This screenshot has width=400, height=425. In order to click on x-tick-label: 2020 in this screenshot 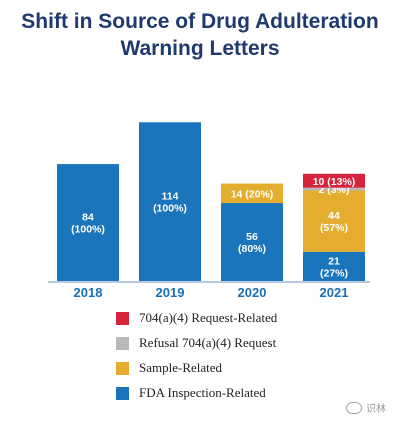, I will do `click(252, 292)`.